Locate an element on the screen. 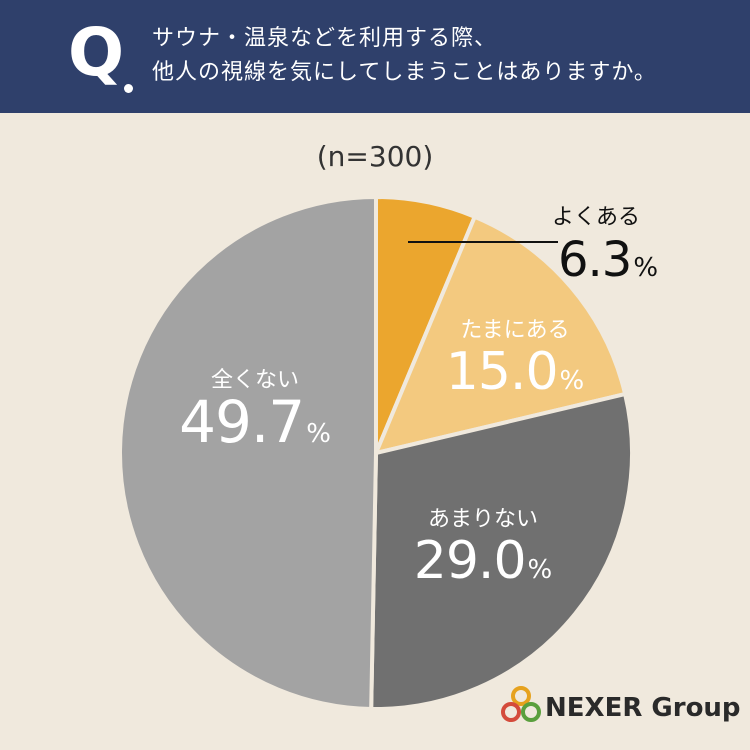 Image resolution: width=750 pixels, height=750 pixels. label-value-group-0: 6.3% is located at coordinates (608, 260).